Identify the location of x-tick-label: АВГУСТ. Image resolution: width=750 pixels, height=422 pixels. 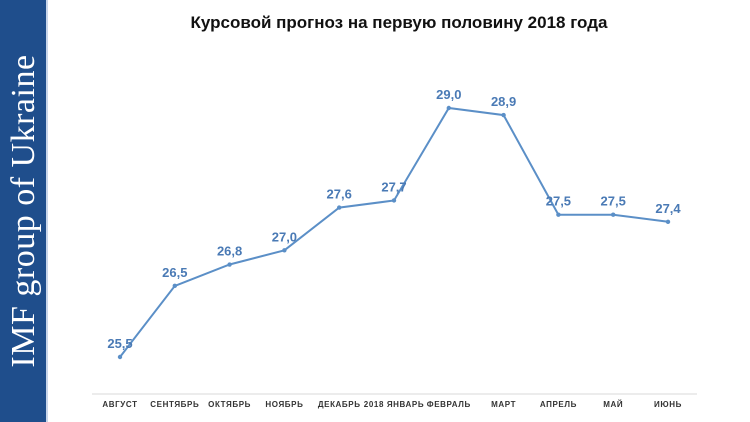
(119, 404).